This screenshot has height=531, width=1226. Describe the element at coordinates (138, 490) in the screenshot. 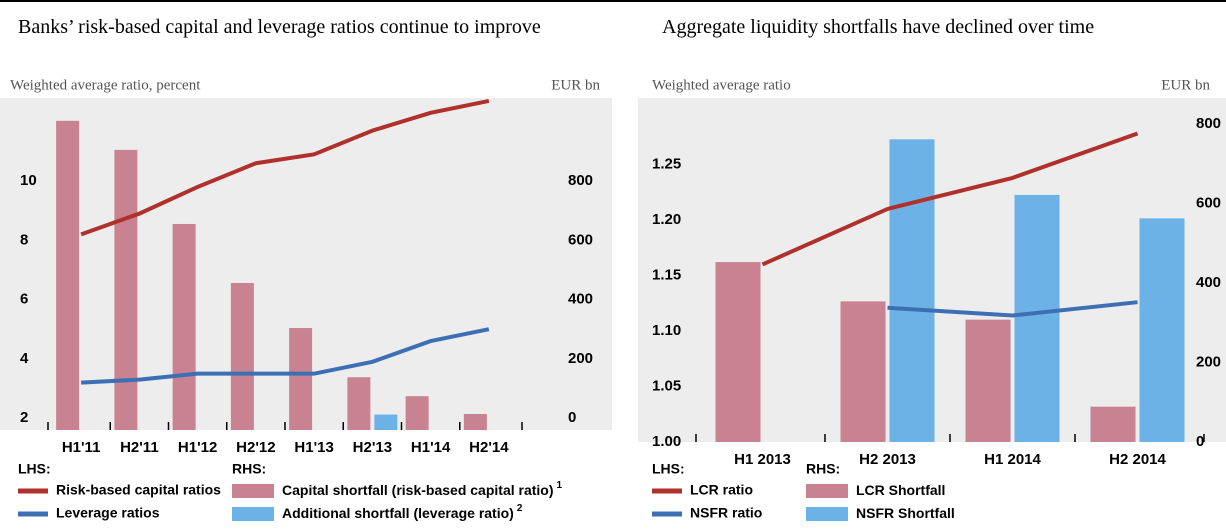

I see `legend-label: Risk-based capital ratios` at that location.